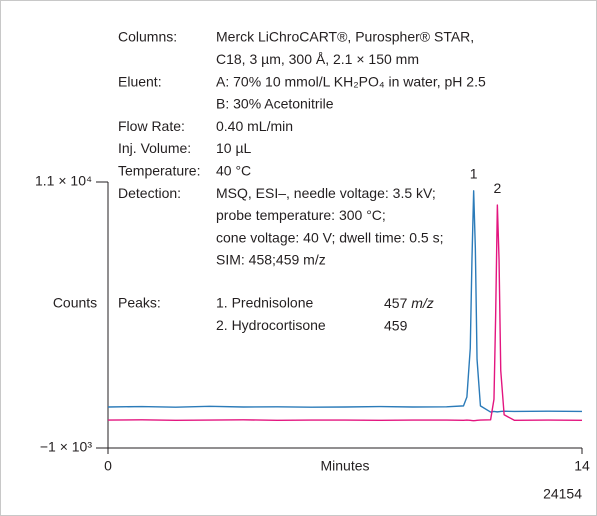  I want to click on condition-value: cone voltage: 40 V; dwell time: 0.5 s;, so click(330, 237).